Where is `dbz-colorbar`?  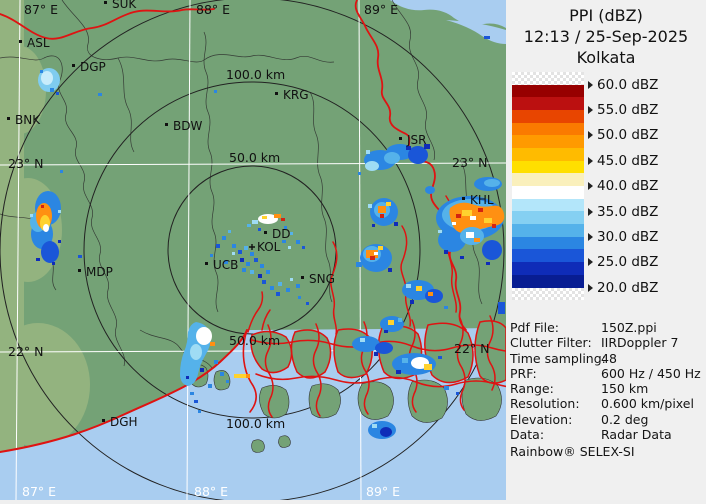 dbz-colorbar is located at coordinates (548, 186).